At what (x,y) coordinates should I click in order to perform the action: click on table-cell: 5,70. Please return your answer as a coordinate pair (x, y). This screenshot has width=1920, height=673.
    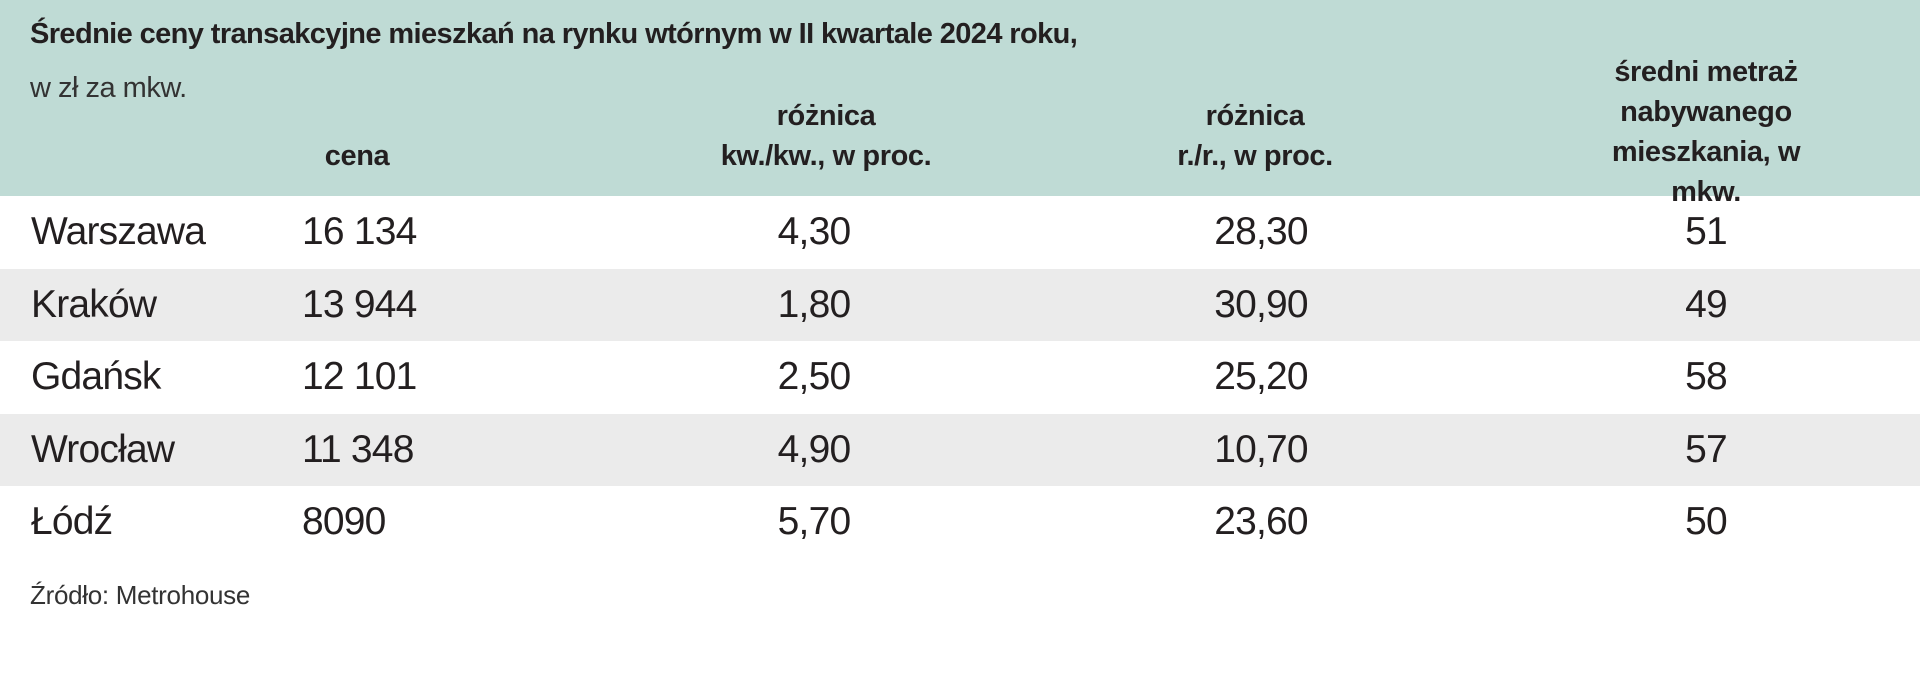
    Looking at the image, I should click on (814, 521).